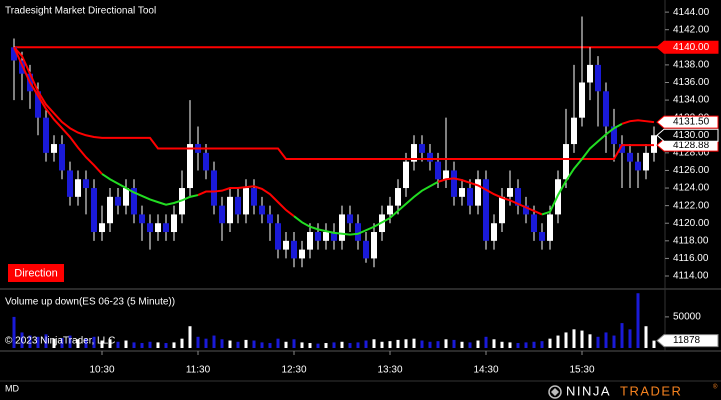  I want to click on y-tick-label: 4144.00, so click(691, 12).